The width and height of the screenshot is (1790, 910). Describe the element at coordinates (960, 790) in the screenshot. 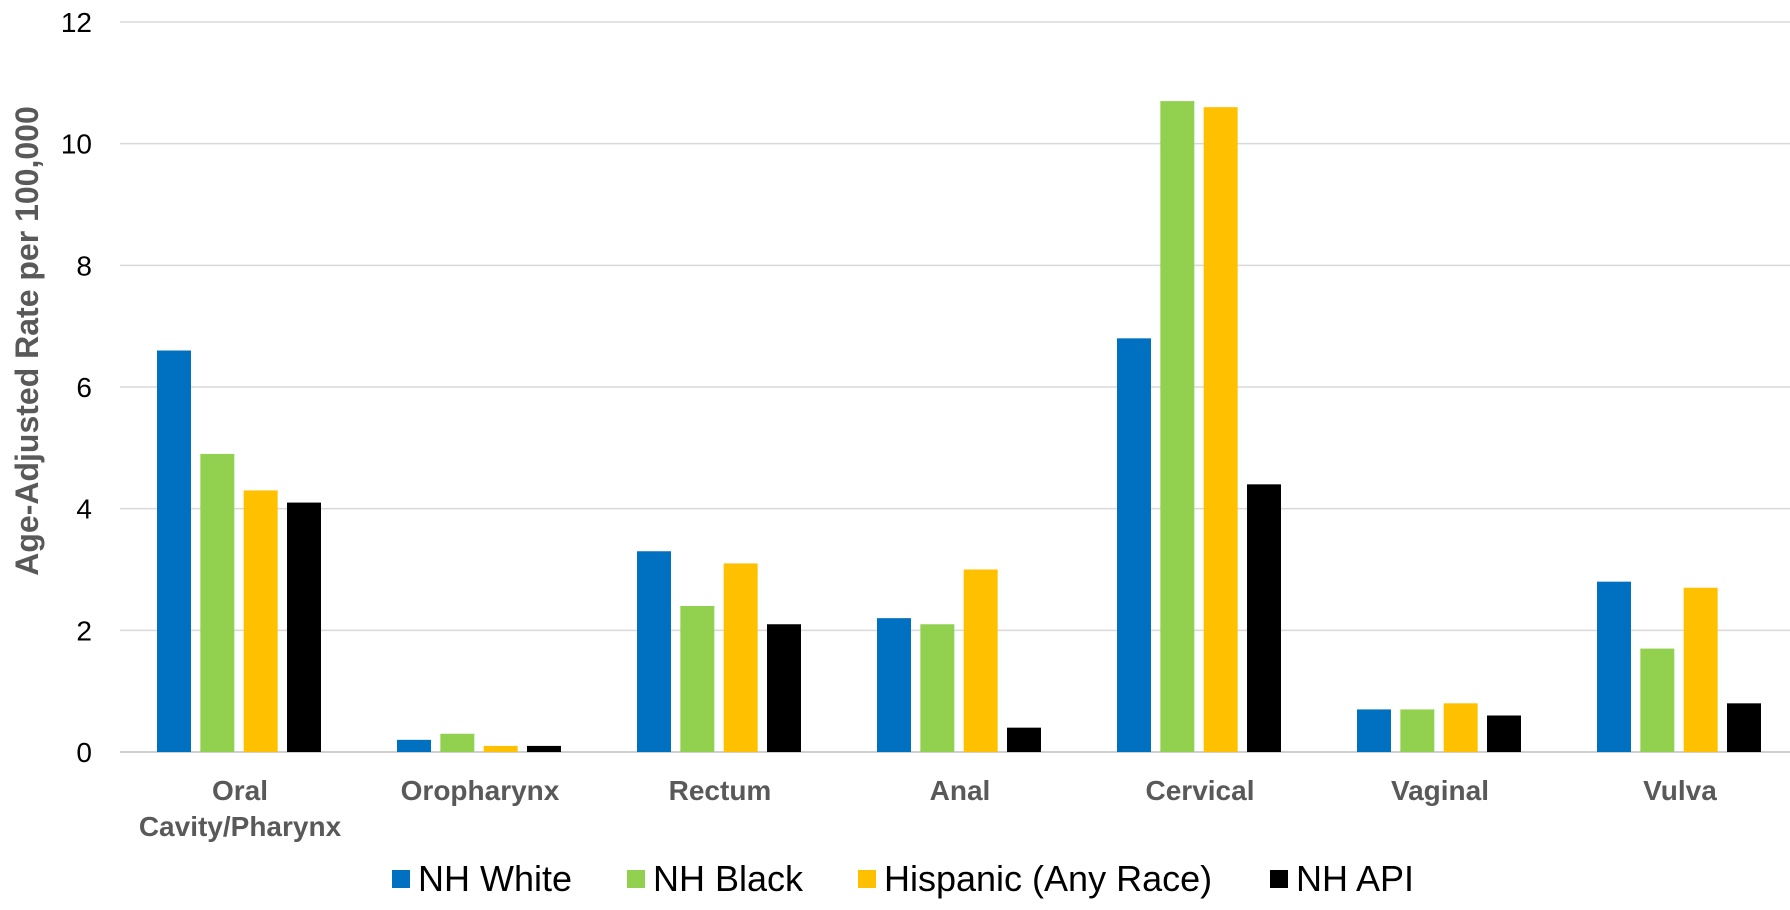

I see `x-category-label: Anal` at that location.